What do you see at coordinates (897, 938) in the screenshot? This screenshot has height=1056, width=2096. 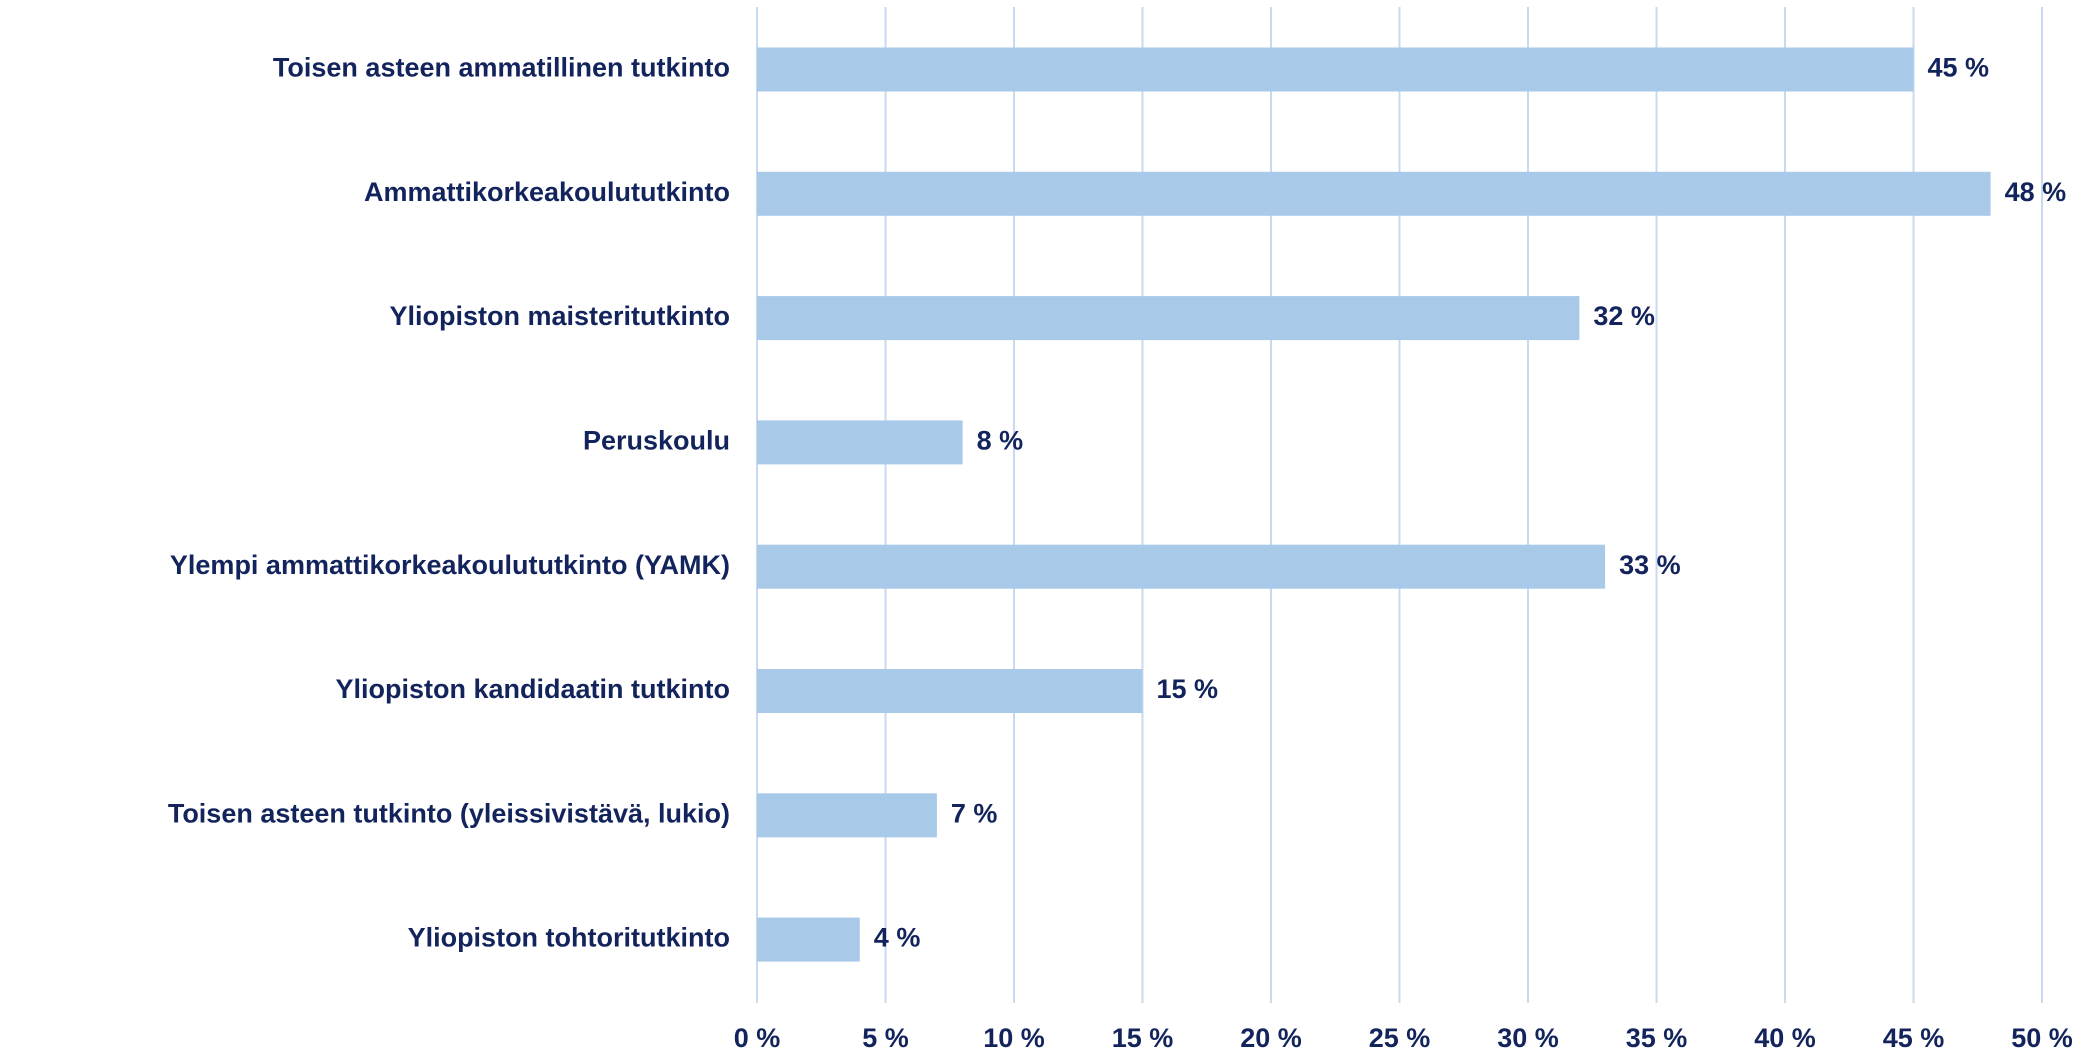 I see `data-label: 4 %` at bounding box center [897, 938].